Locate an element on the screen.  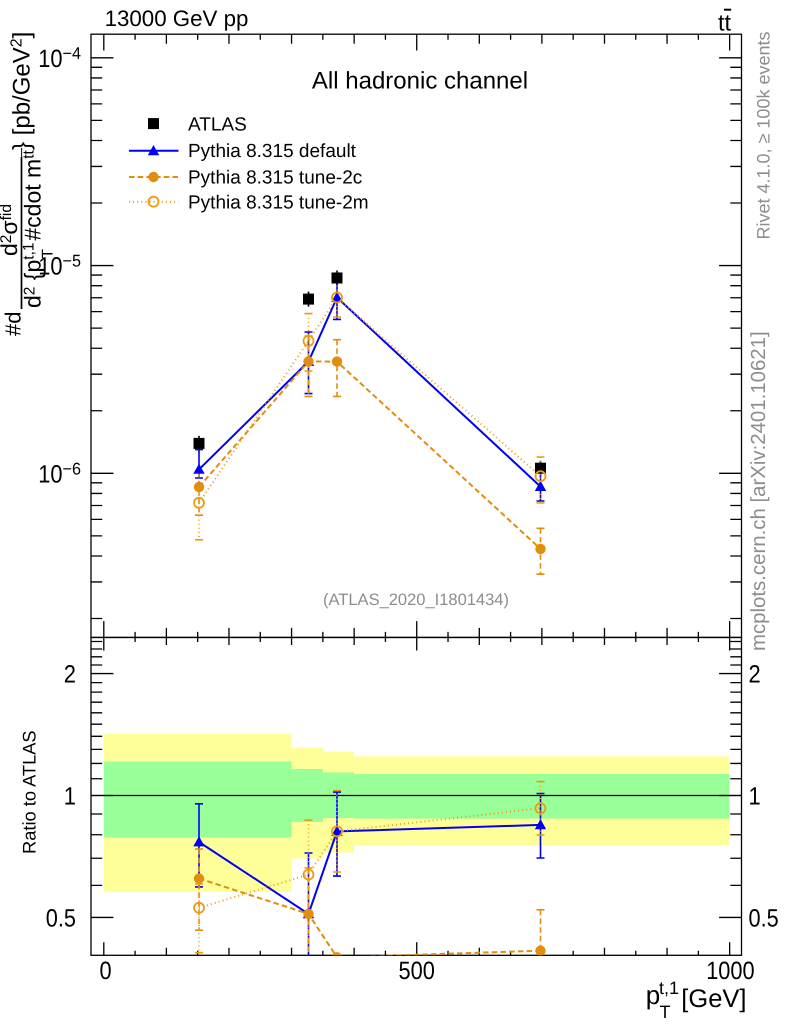
svg-text: ATLAS is located at coordinates (217, 125).